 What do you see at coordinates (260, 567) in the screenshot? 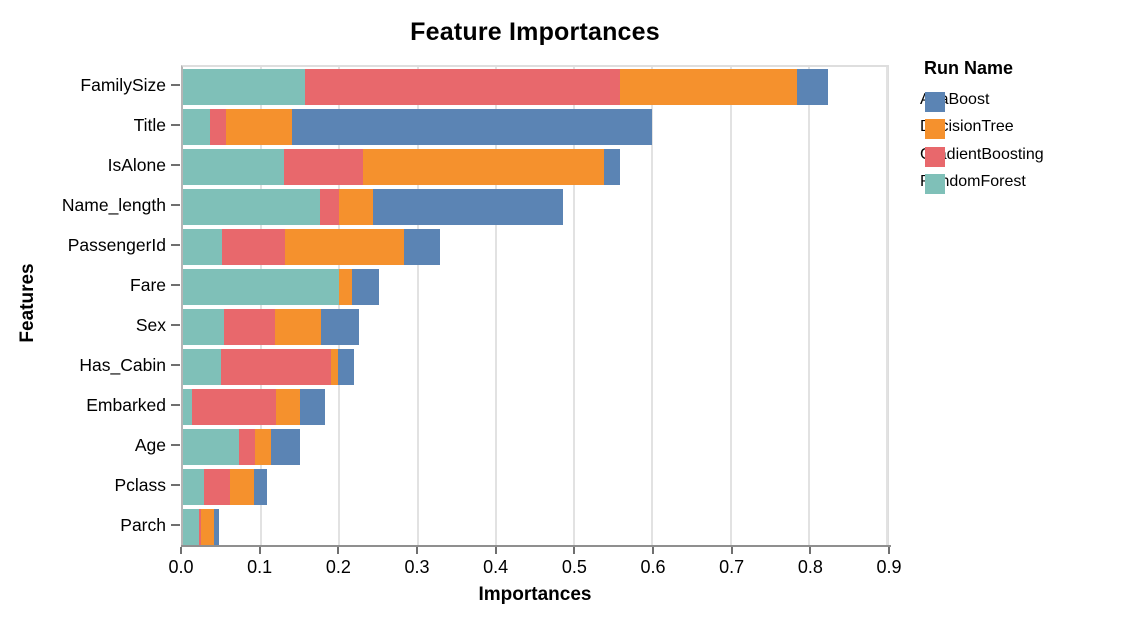
I see `x-tick-label: 0.1` at bounding box center [260, 567].